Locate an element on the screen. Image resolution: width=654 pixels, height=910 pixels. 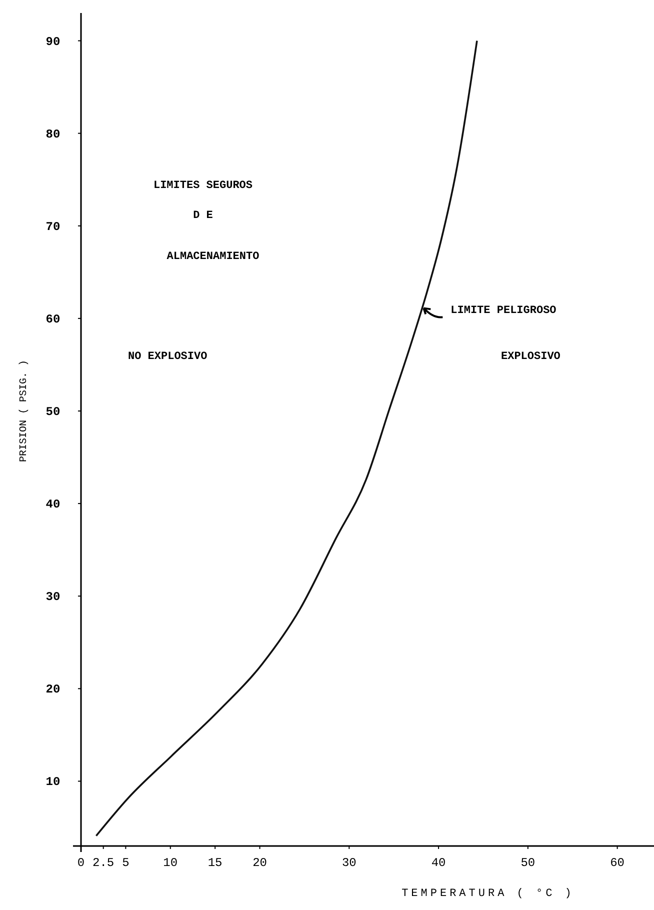
x-tick-label: 10 is located at coordinates (170, 863).